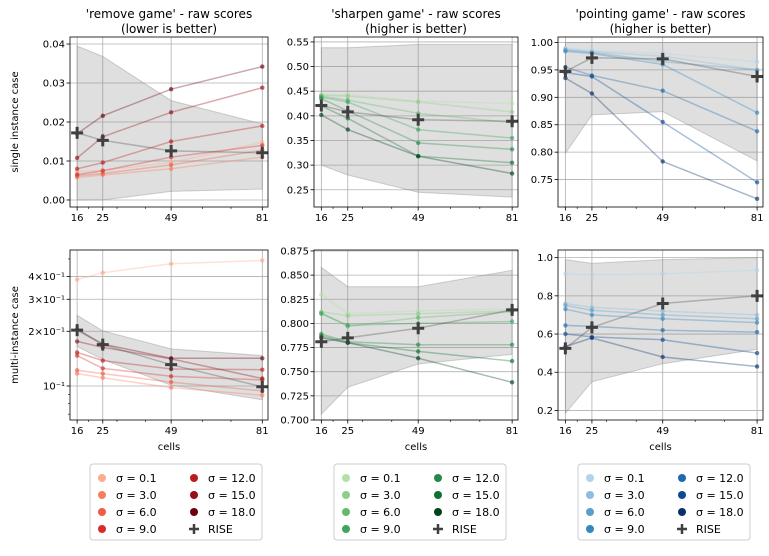 The image size is (769, 556). Describe the element at coordinates (136, 495) in the screenshot. I see `legend-label: σ = 3.0` at that location.